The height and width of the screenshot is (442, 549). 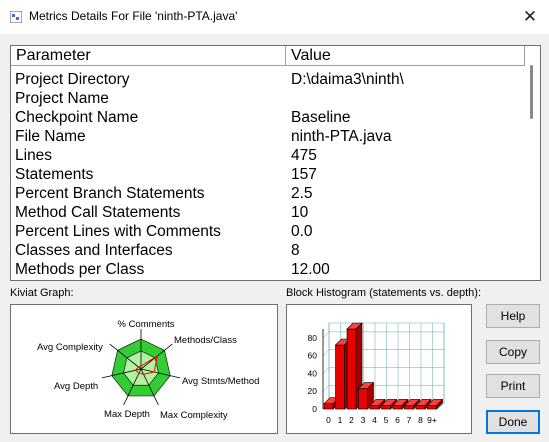 I want to click on copy-button: Copy, so click(x=513, y=352).